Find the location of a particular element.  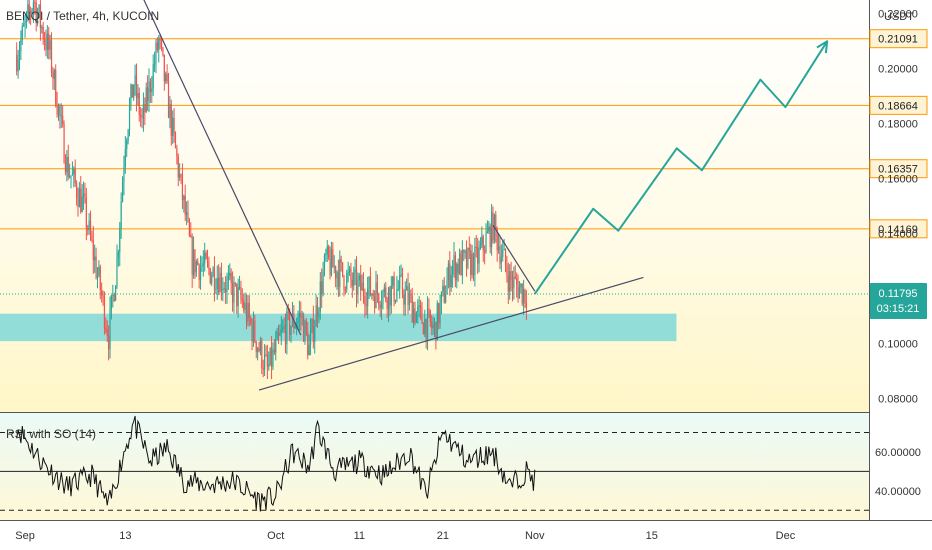

price-tick-label: 0.22000 is located at coordinates (898, 15).